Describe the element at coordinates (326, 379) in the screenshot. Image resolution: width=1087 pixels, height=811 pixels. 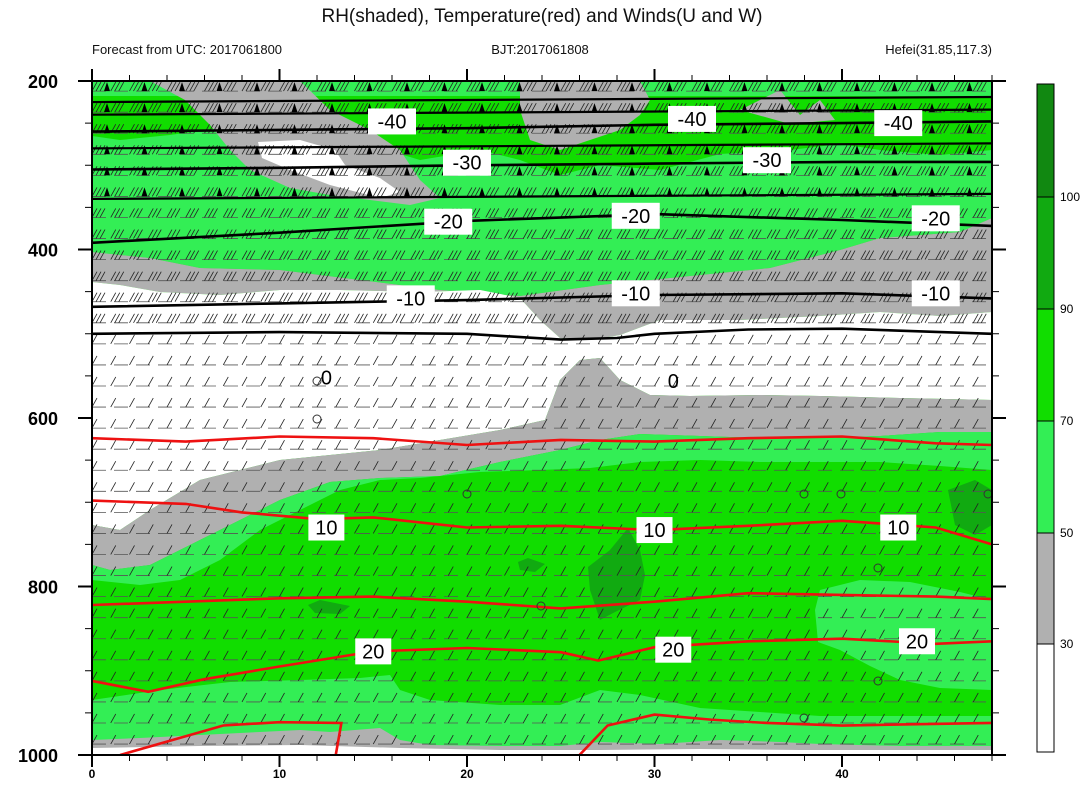
I see `isotherm-label-text: 0` at that location.